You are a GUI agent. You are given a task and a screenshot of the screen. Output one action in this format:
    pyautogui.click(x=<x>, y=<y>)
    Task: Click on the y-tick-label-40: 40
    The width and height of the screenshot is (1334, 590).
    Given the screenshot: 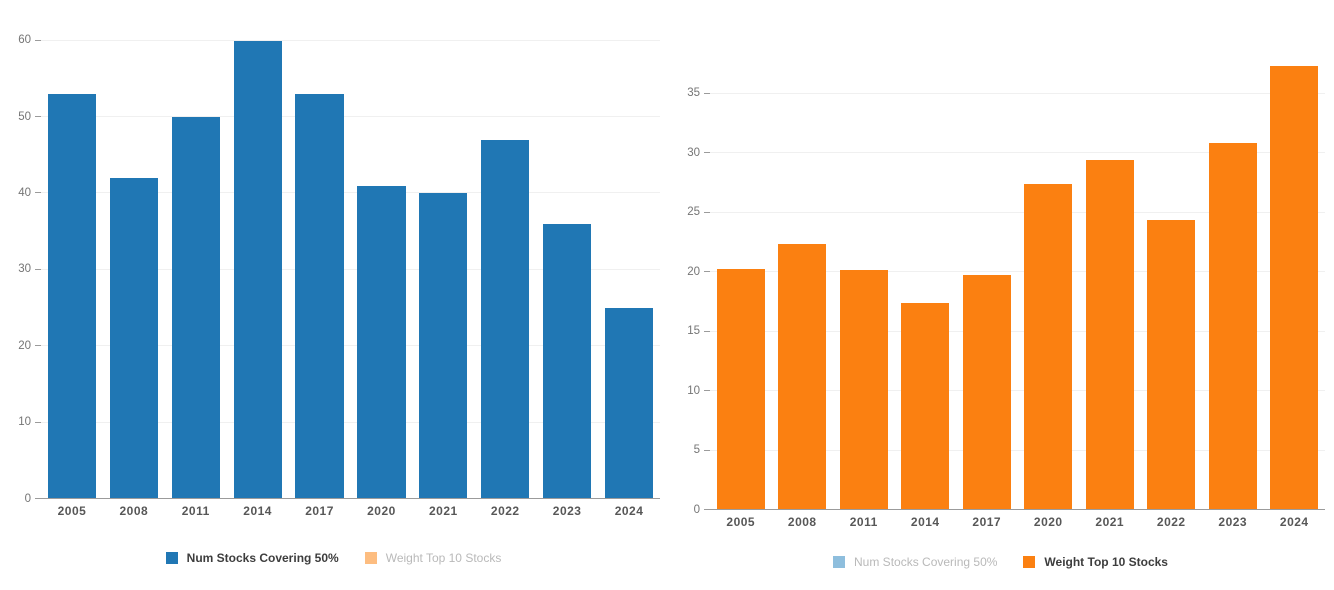 What is the action you would take?
    pyautogui.click(x=24, y=192)
    